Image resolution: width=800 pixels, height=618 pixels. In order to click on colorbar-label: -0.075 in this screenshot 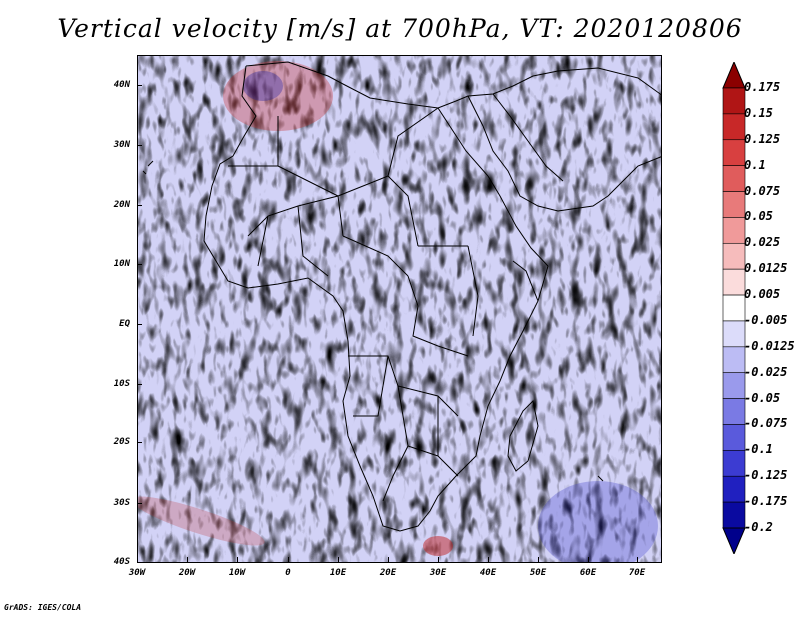, I will do `click(766, 423)`.